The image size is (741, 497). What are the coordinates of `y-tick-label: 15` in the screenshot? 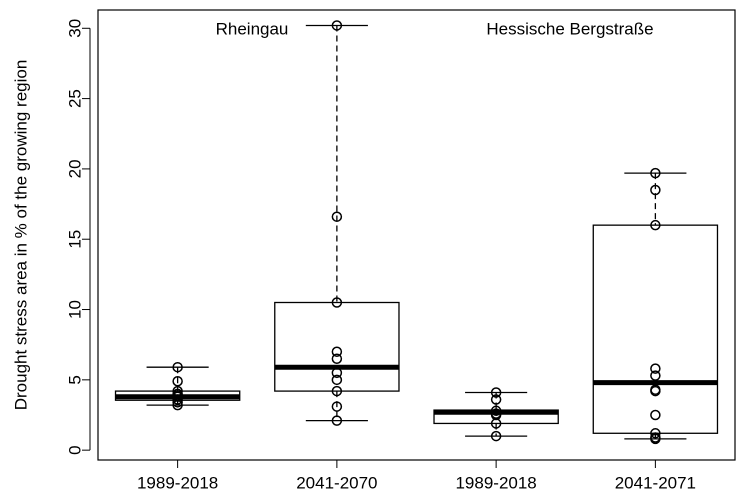 It's located at (74, 239).